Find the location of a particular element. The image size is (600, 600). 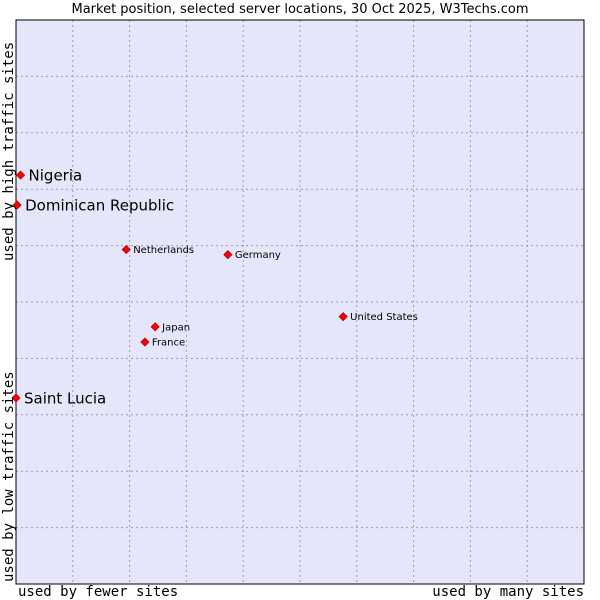

point-label-saint-lucia: Saint Lucia is located at coordinates (65, 398).